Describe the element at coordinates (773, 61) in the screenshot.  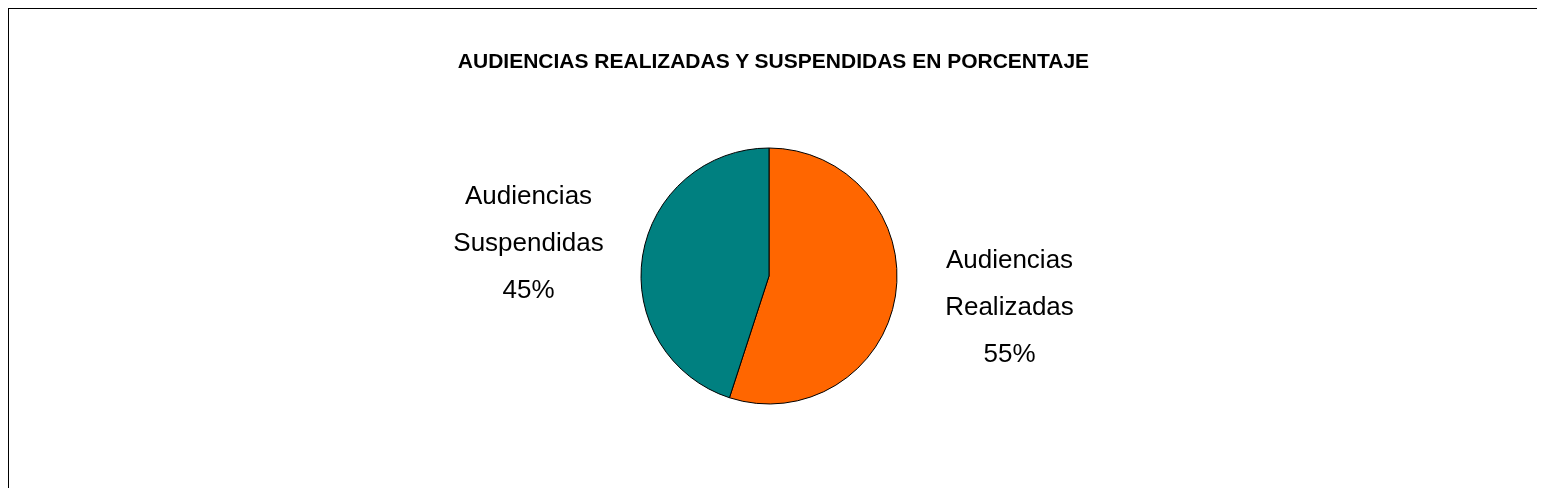
I see `chart-title: AUDIENCIAS REALIZADAS Y SUSPENDIDAS EN PORCENTAJE` at that location.